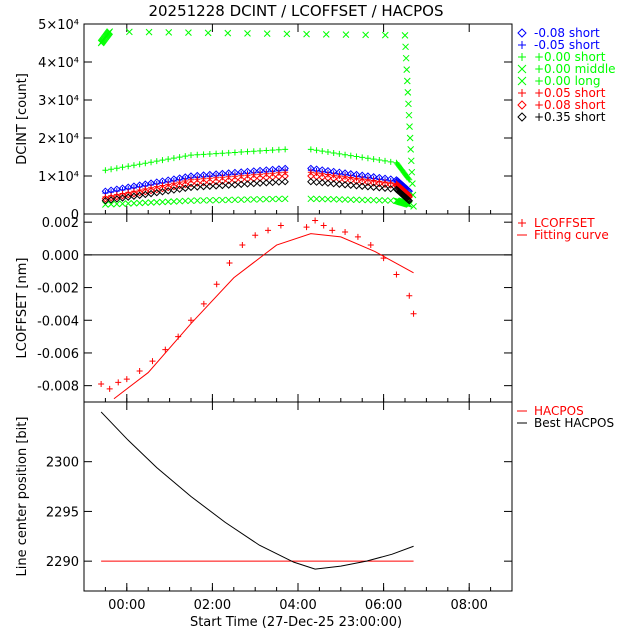 The image size is (640, 640). What do you see at coordinates (257, 164) in the screenshot?
I see `series--0-00-short` at bounding box center [257, 164].